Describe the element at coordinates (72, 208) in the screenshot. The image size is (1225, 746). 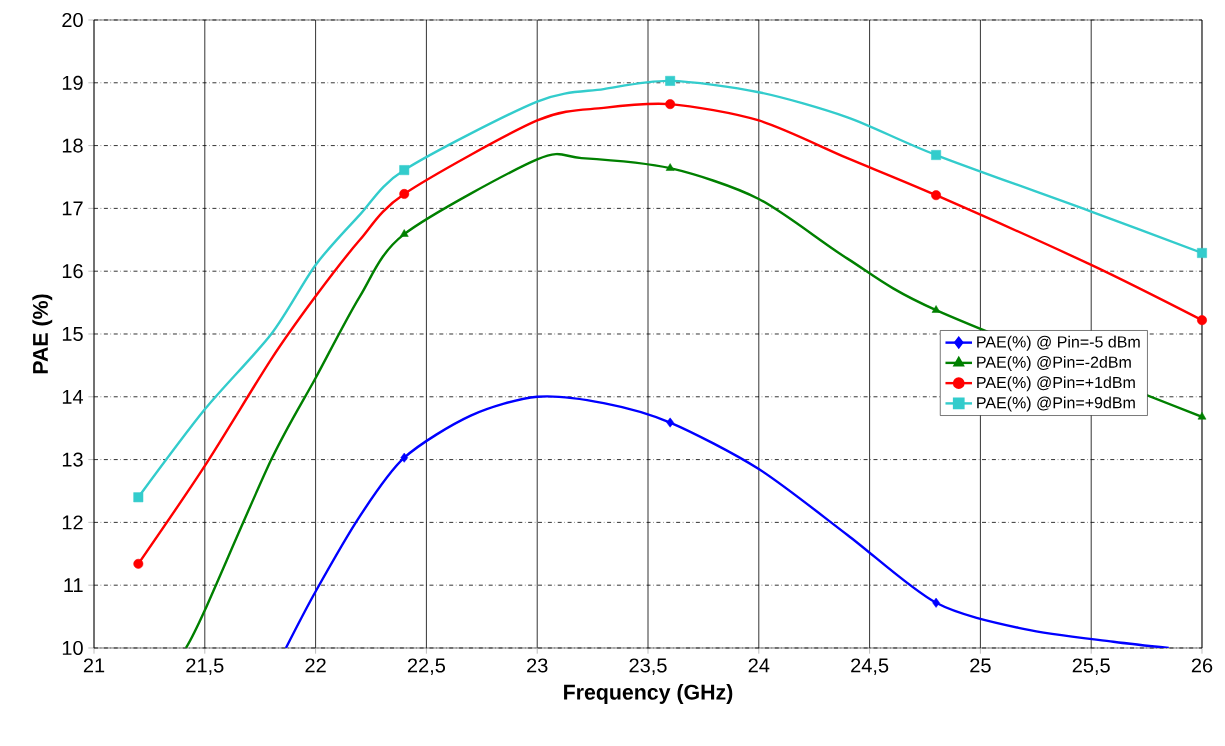
I see `y-tick-label: 17` at that location.